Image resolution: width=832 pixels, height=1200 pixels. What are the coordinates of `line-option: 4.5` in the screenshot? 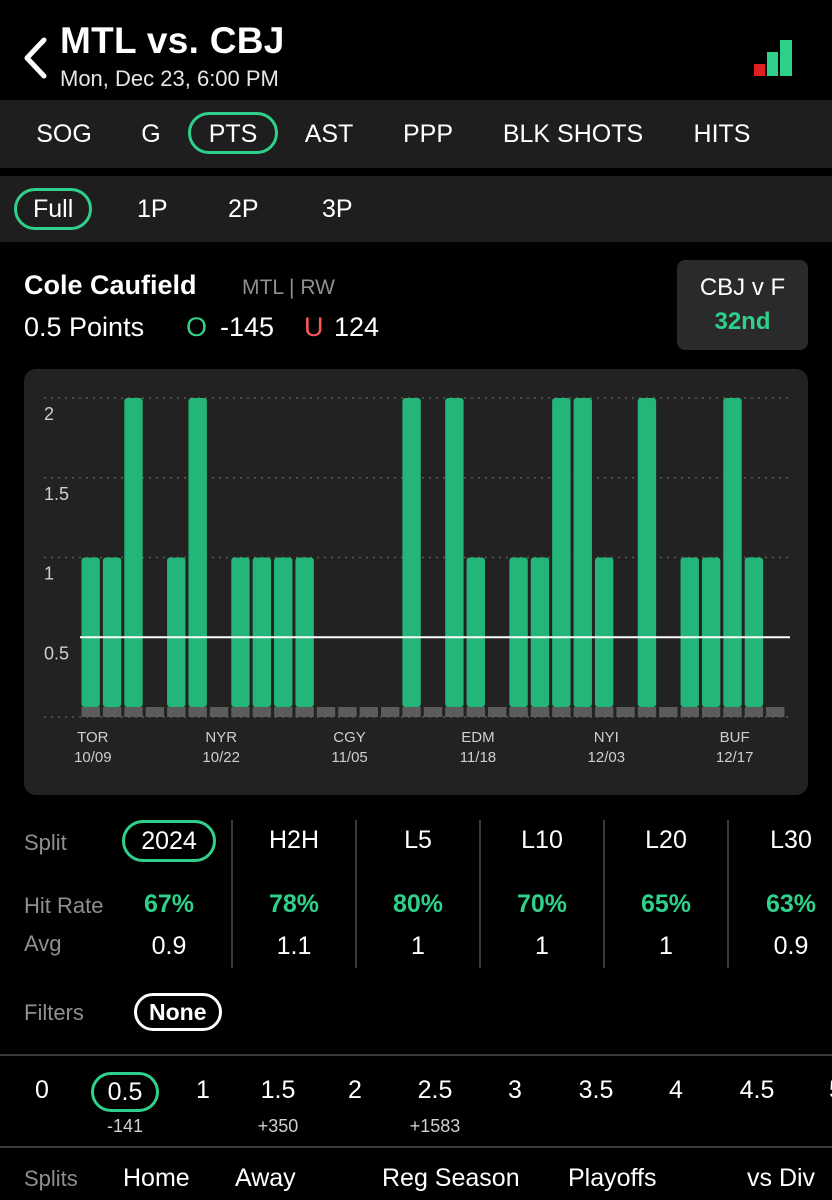 It's located at (757, 1090).